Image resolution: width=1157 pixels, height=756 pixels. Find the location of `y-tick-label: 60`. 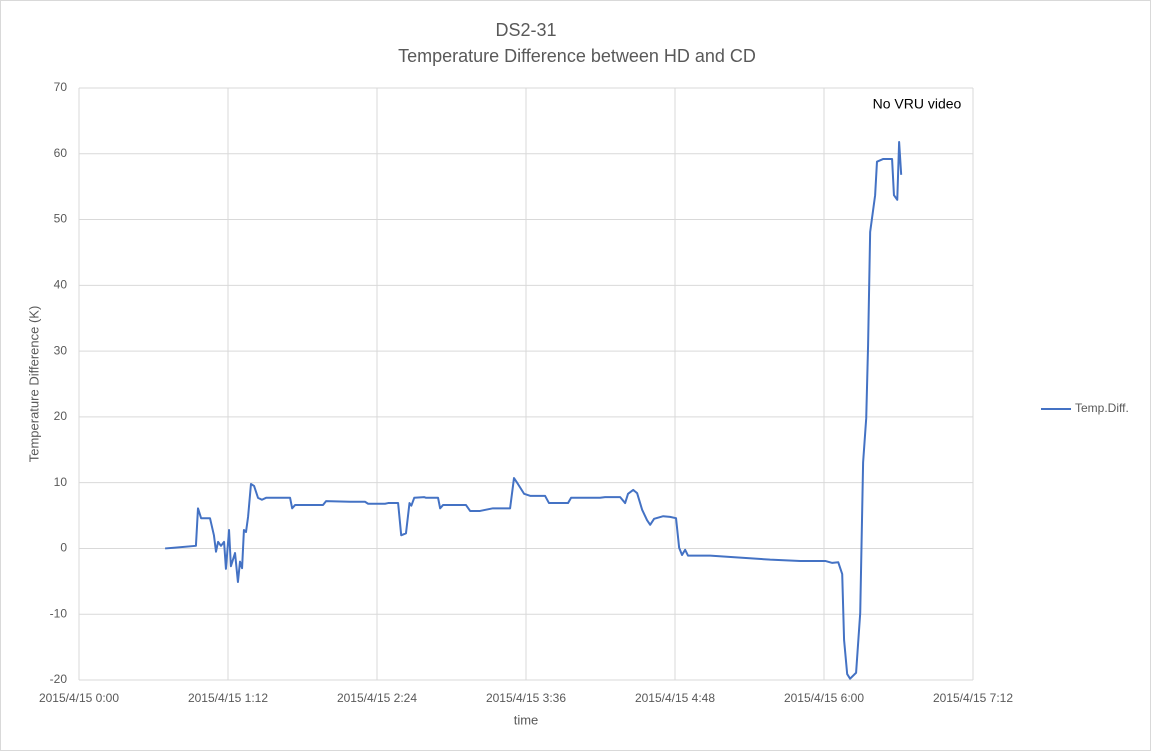

y-tick-label: 60 is located at coordinates (61, 153).